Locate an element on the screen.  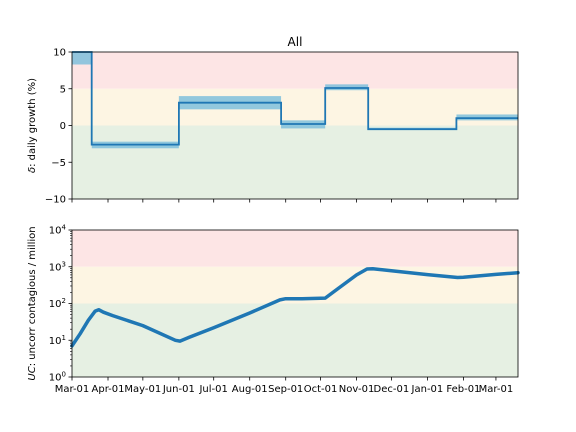
y-tick-label: 104 is located at coordinates (58, 230).